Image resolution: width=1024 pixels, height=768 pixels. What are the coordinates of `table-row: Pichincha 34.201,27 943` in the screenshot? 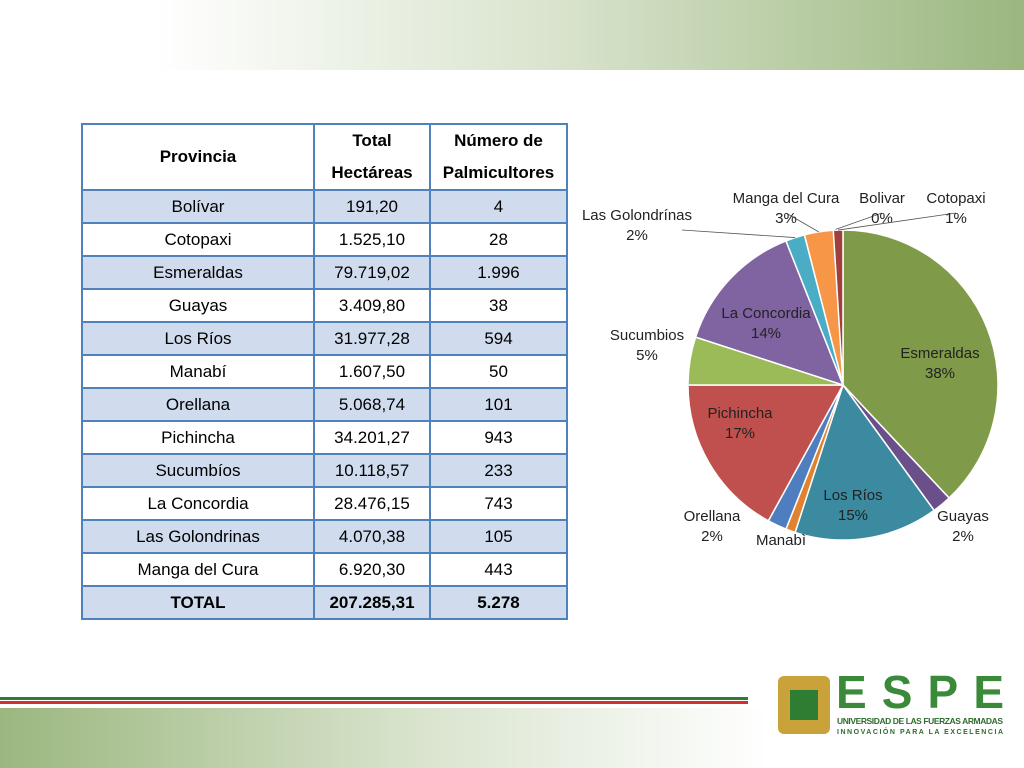 It's located at (324, 437).